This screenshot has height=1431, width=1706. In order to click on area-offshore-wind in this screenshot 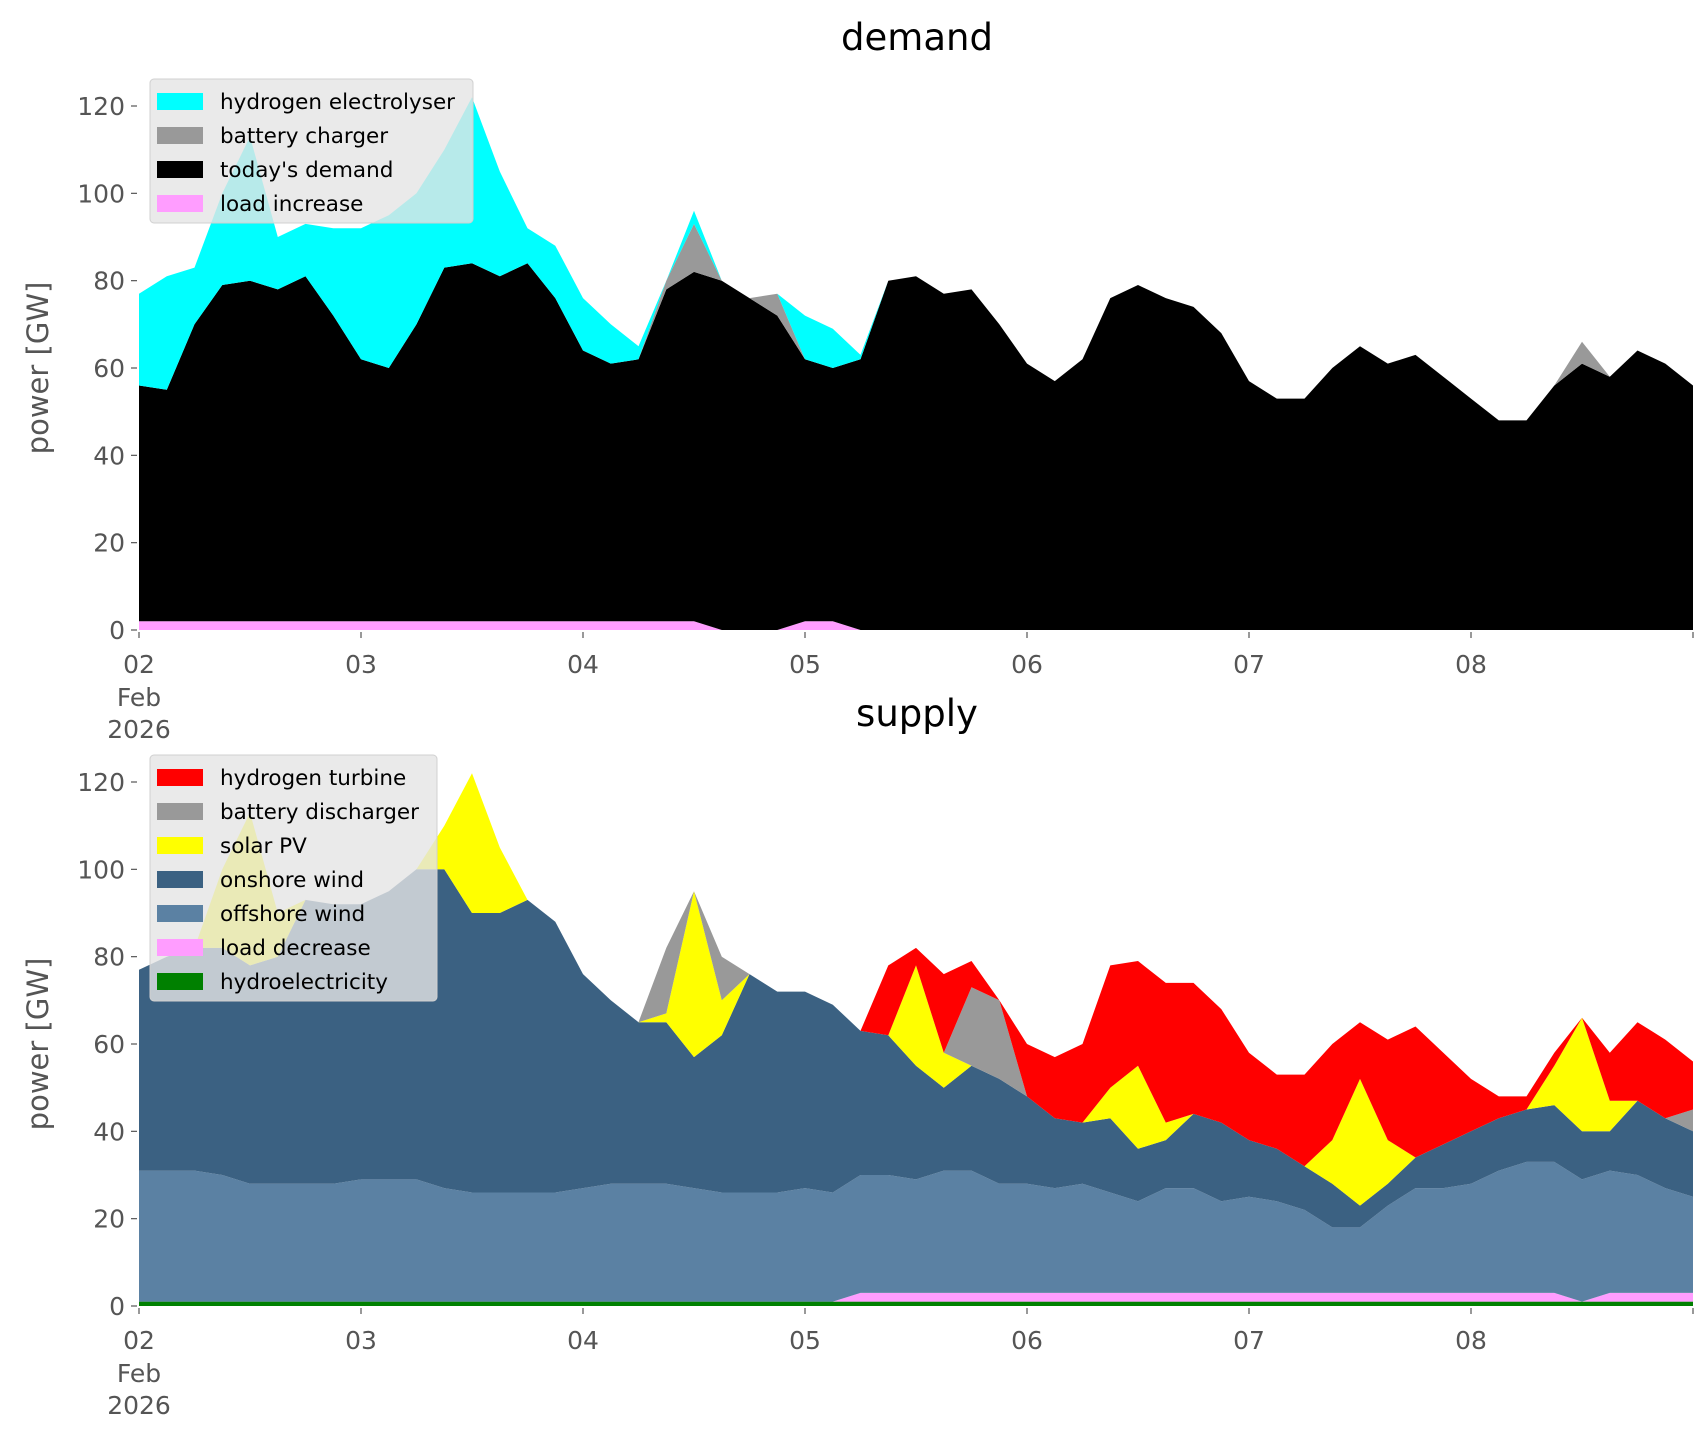, I will do `click(916, 1231)`.